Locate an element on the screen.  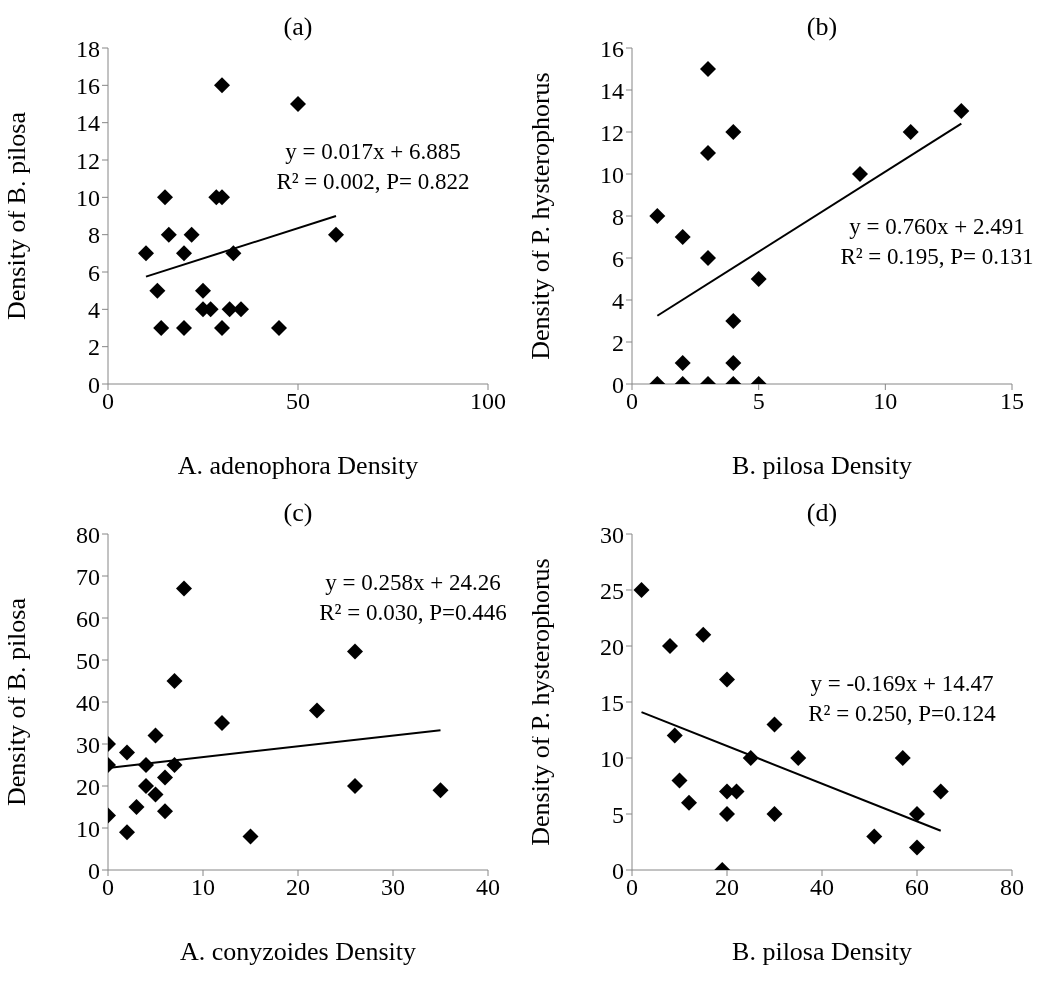
x-axis-title: A. adenophora Density is located at coordinates (298, 465).